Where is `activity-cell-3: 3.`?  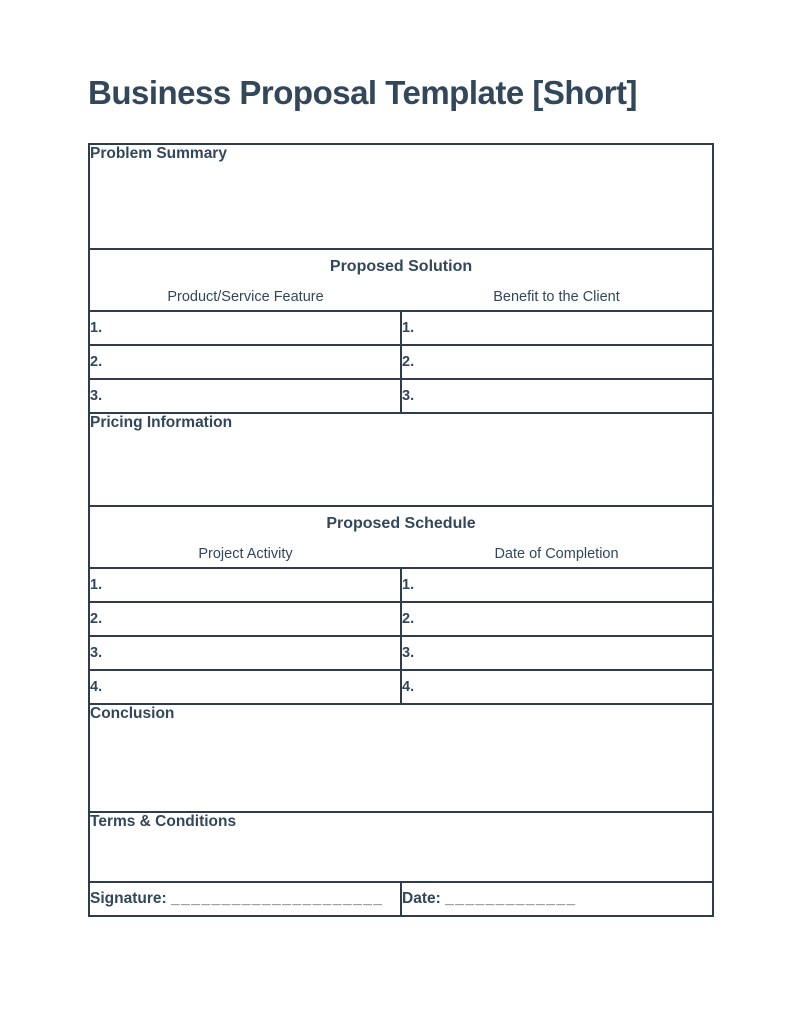 activity-cell-3: 3. is located at coordinates (245, 653).